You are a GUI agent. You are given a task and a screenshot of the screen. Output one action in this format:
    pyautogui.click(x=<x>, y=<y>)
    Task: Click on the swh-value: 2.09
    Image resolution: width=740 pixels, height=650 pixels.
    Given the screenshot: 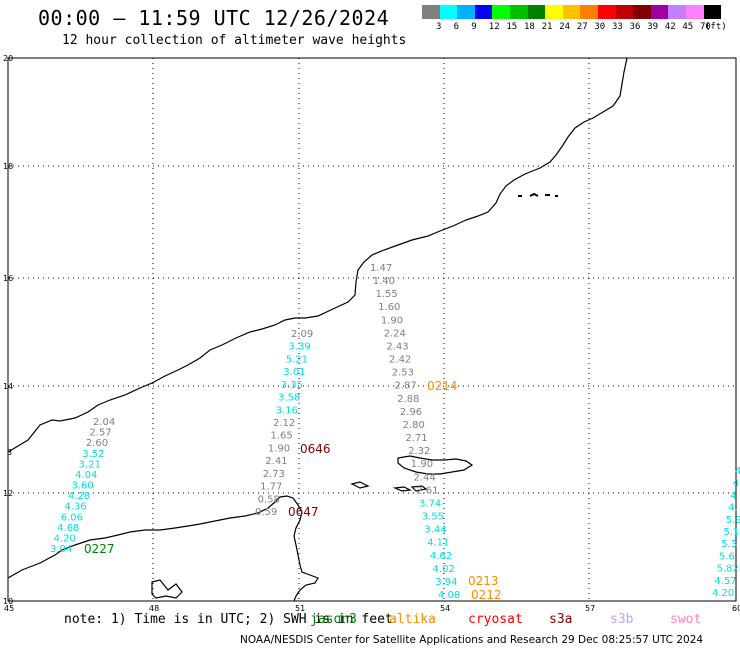 What is the action you would take?
    pyautogui.click(x=302, y=334)
    